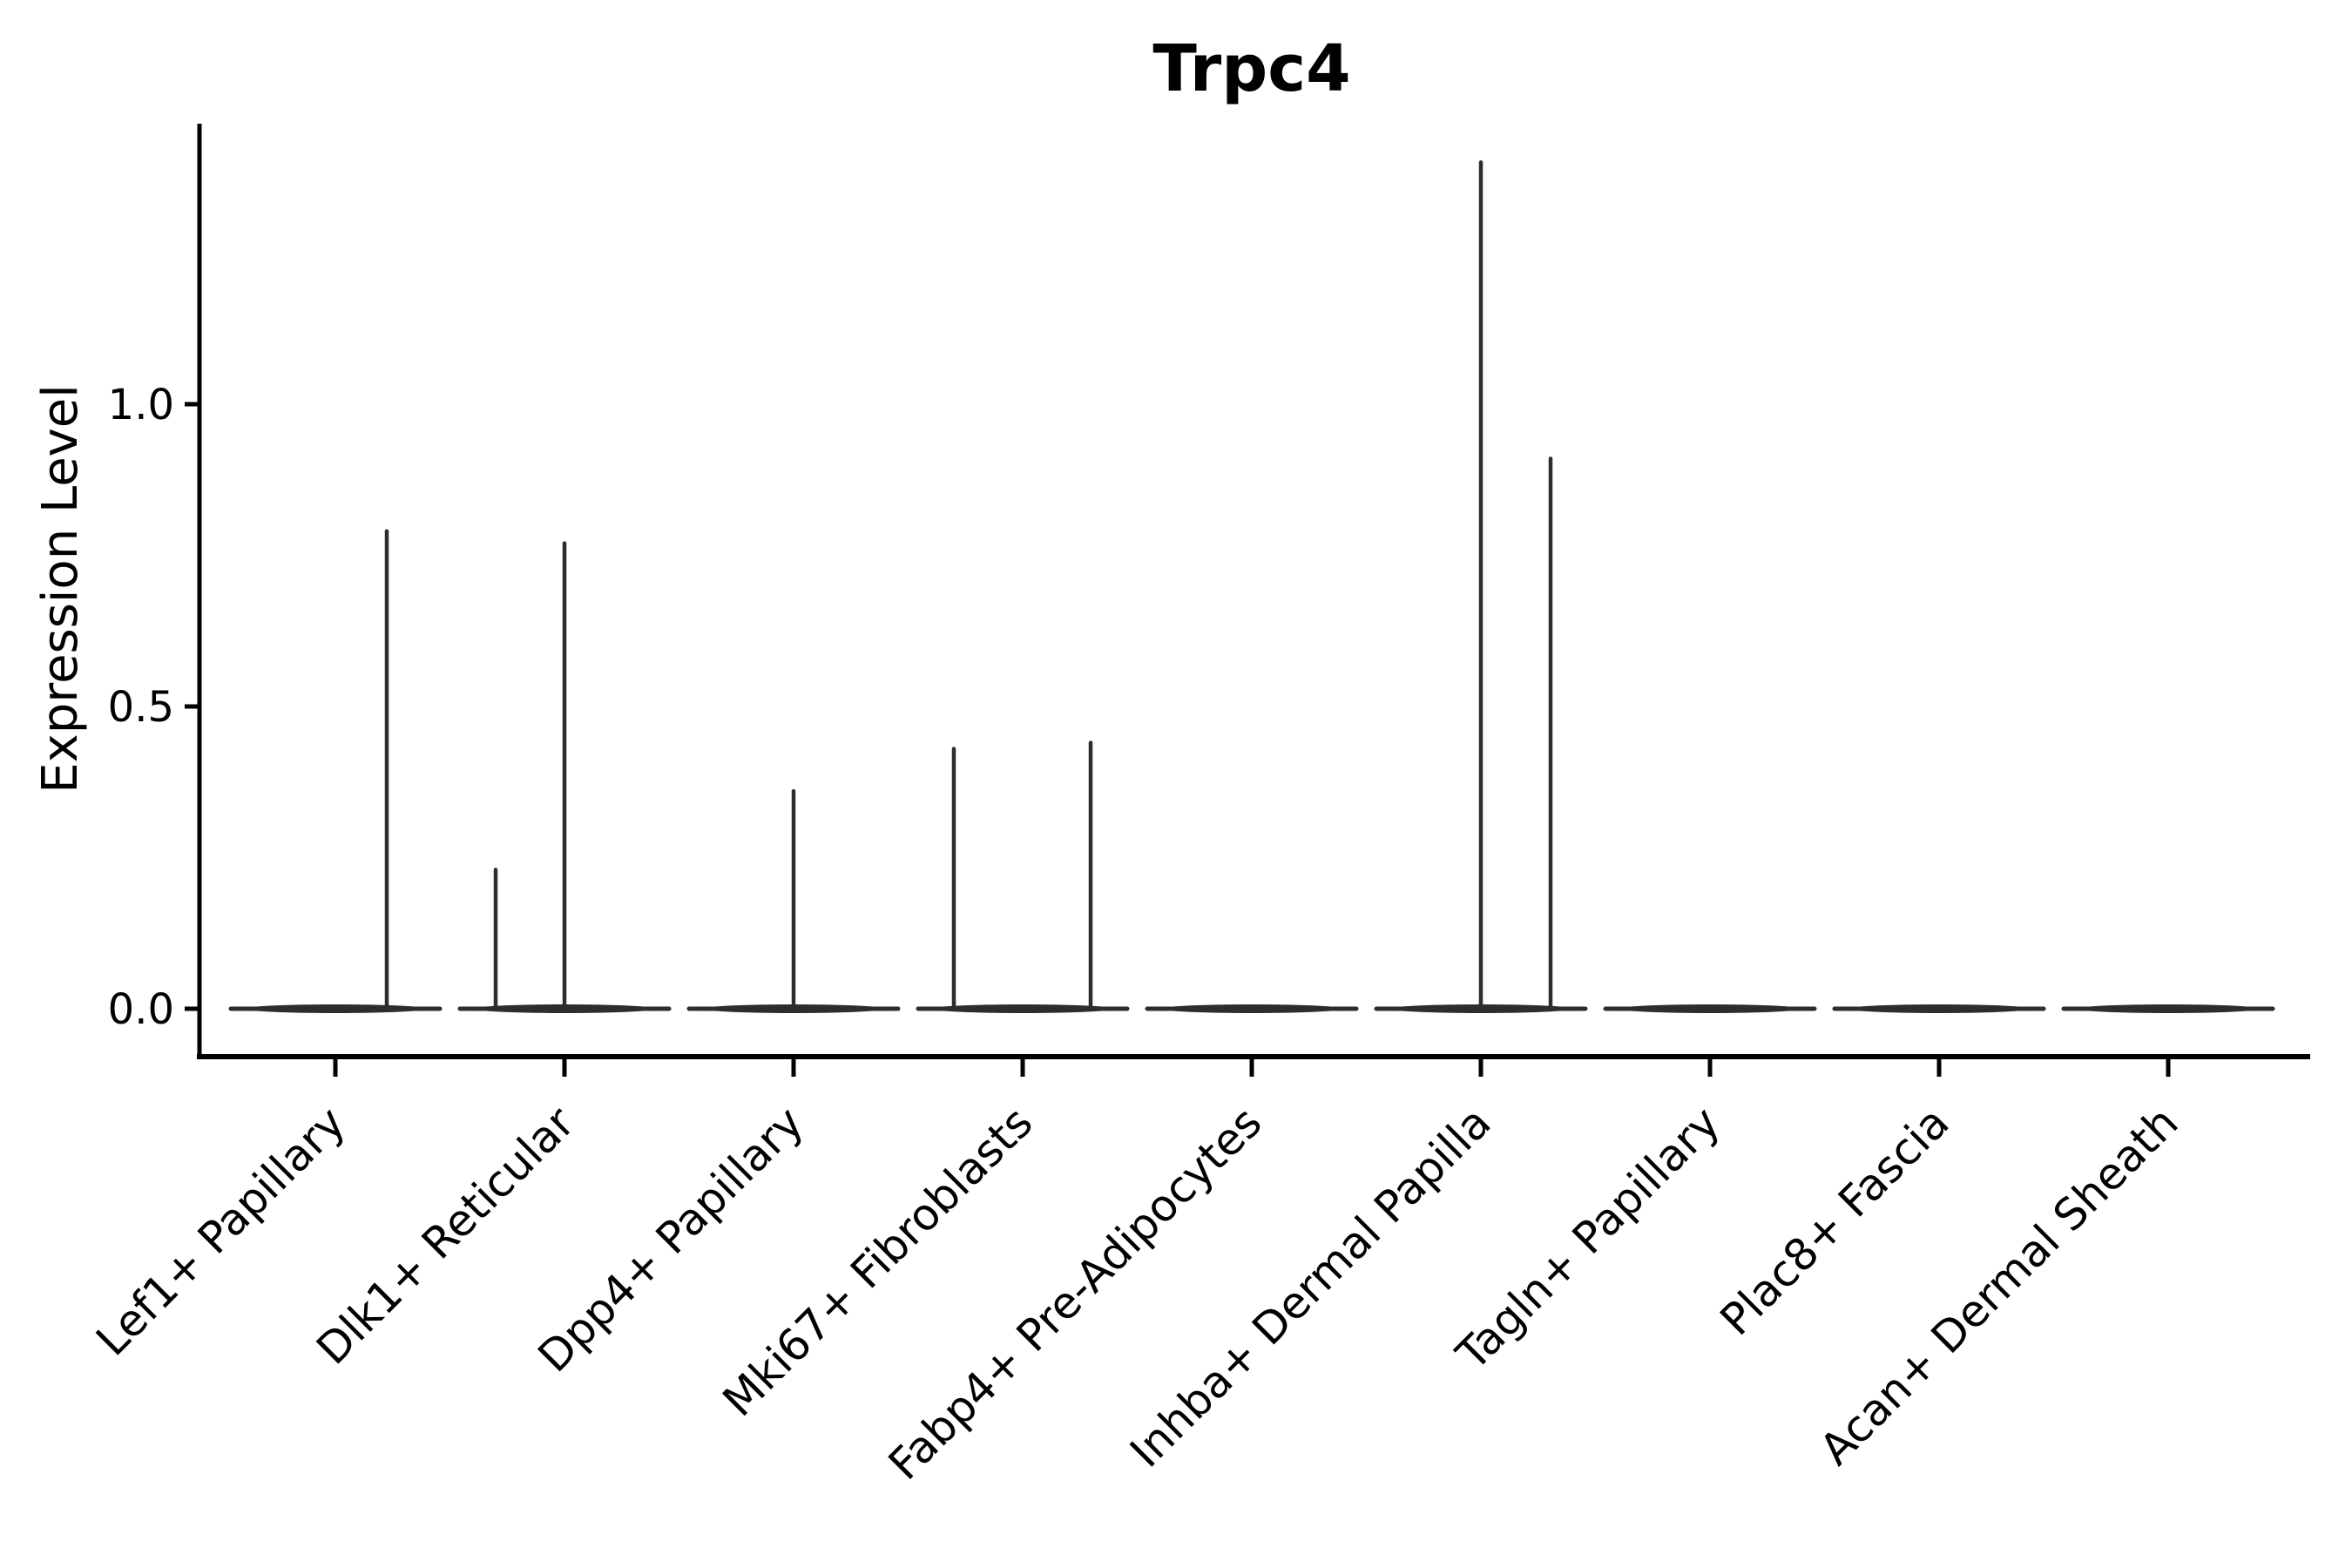  Describe the element at coordinates (141, 707) in the screenshot. I see `y-tick-label: 0.5` at that location.